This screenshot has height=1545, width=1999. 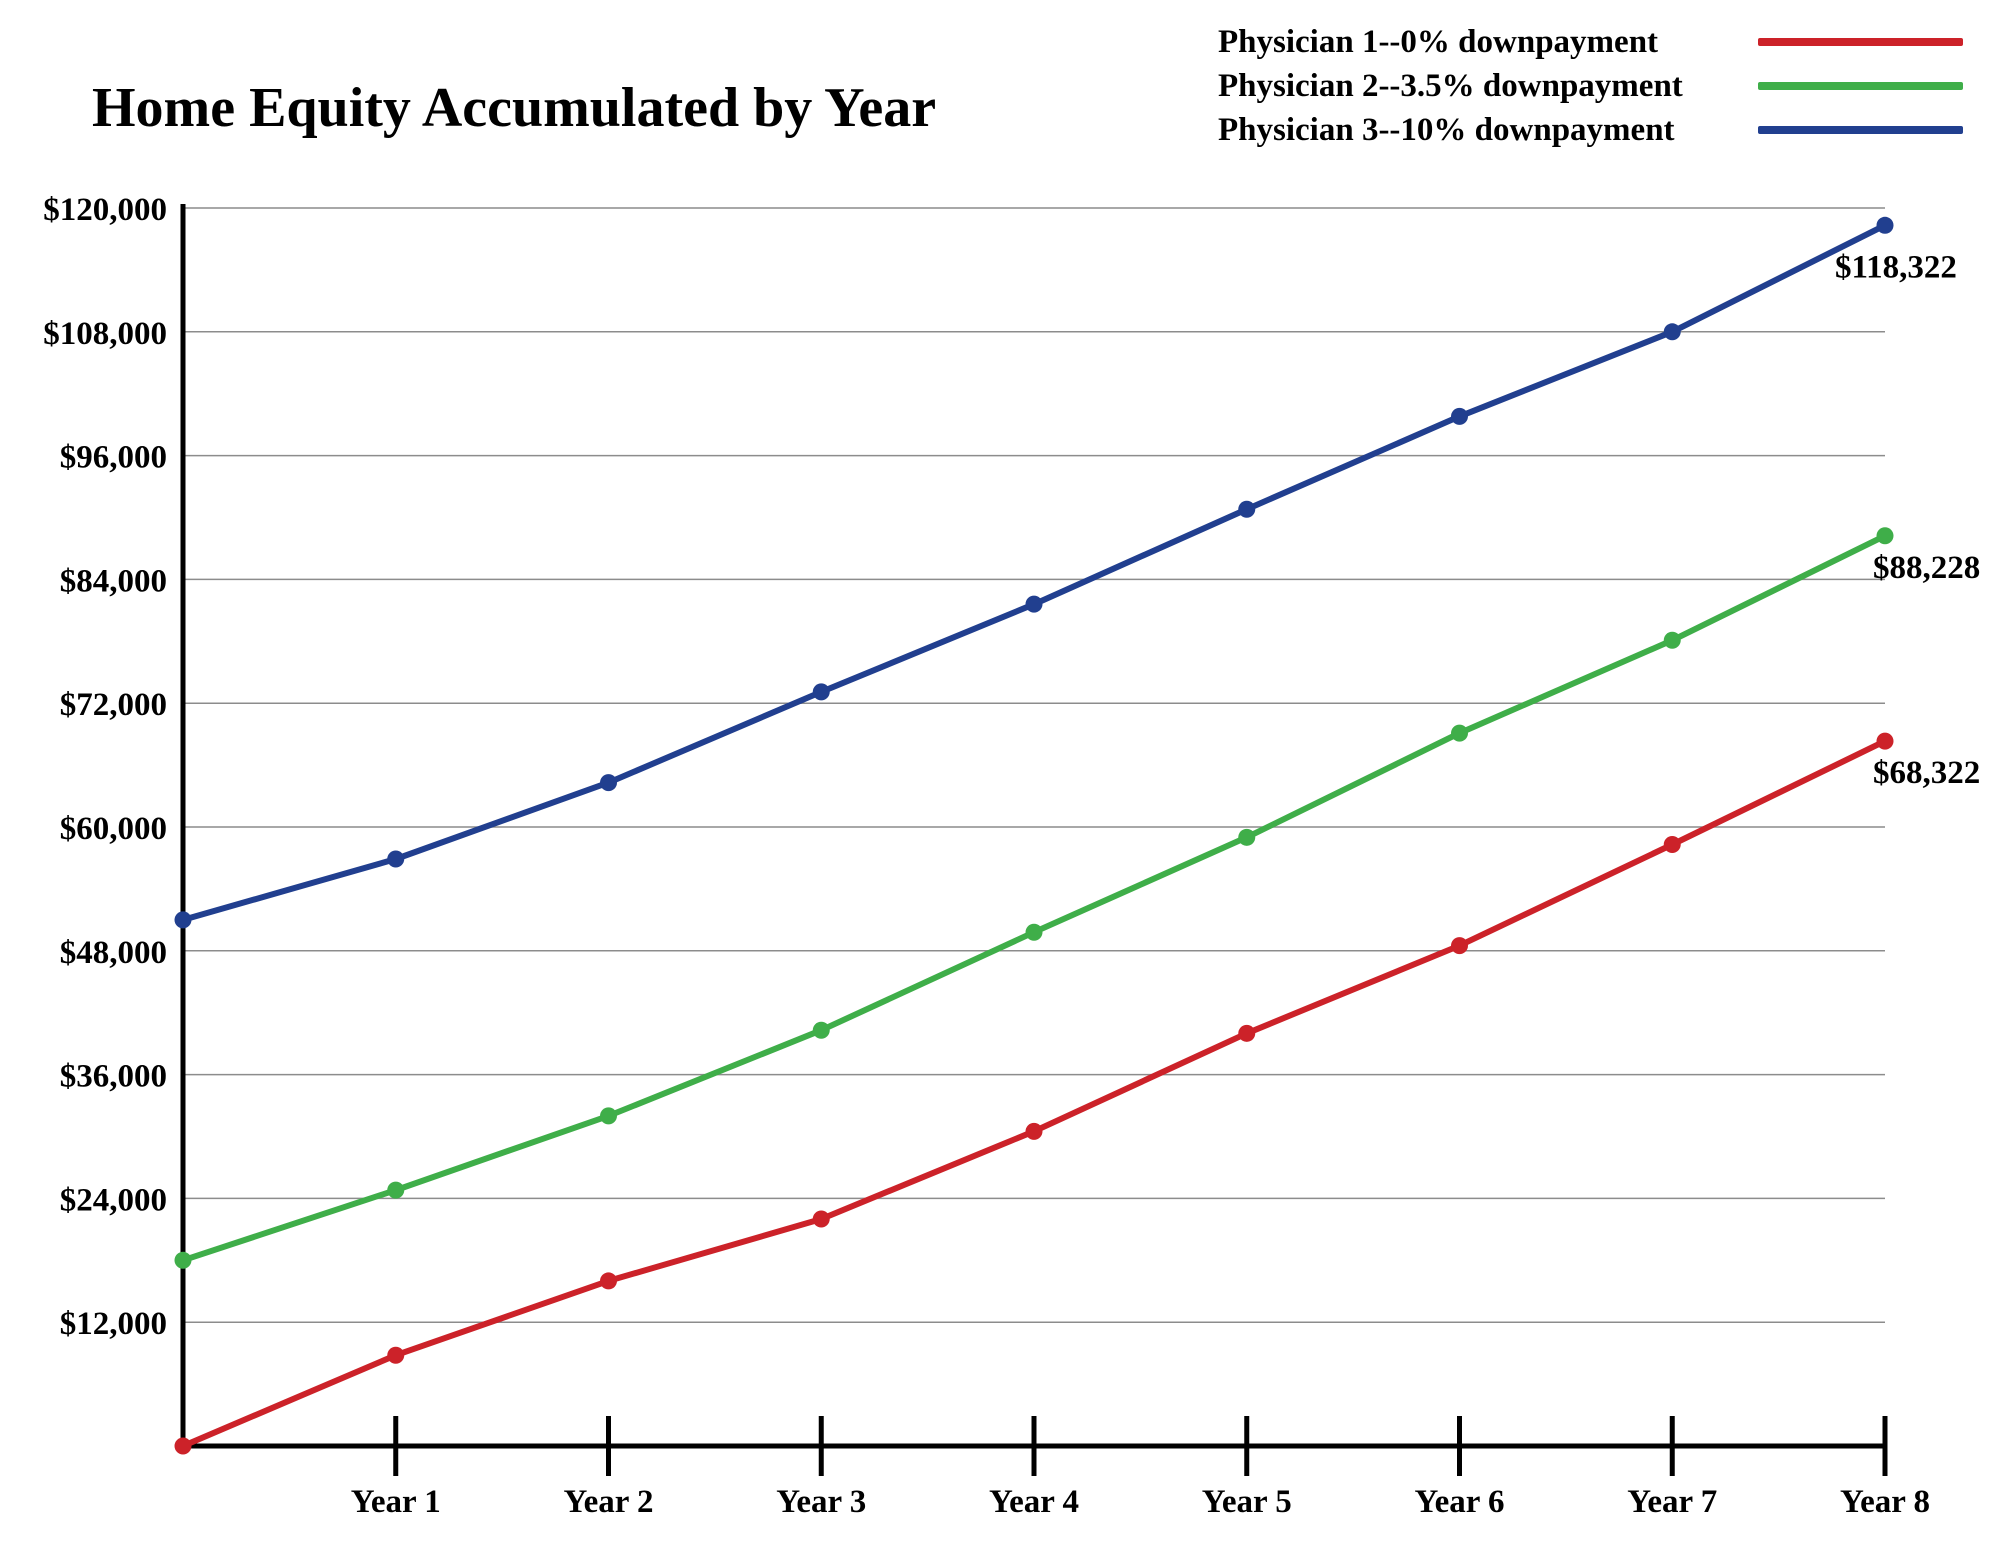 What do you see at coordinates (1672, 1502) in the screenshot?
I see `x-tick-label: Year 7` at bounding box center [1672, 1502].